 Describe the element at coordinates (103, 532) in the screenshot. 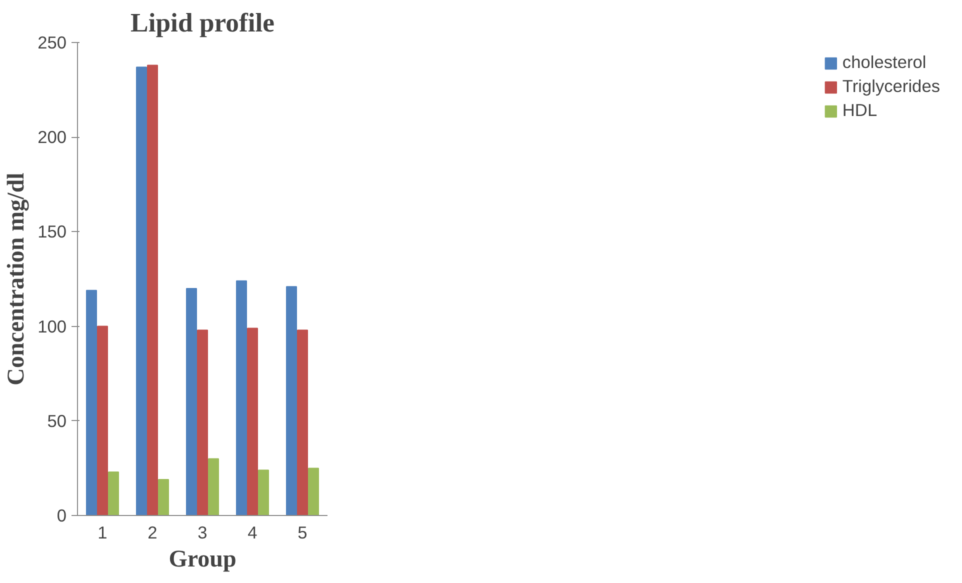

I see `x-tick-label: 1` at that location.